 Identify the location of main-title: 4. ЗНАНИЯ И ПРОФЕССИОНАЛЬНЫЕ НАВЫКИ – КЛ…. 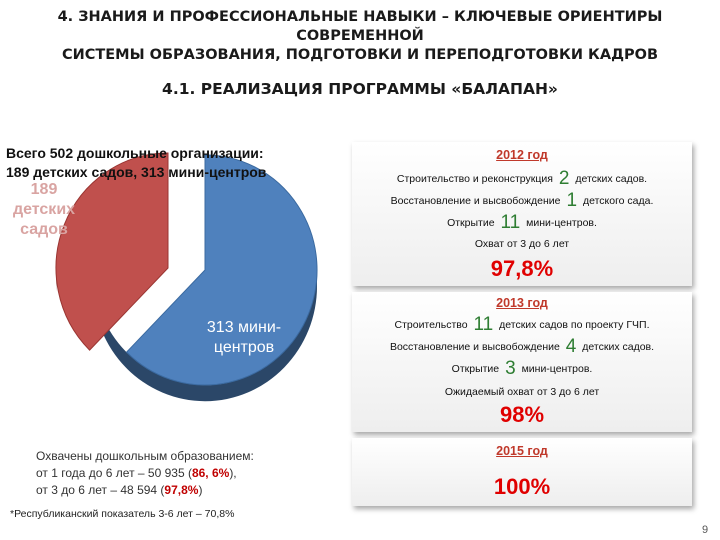
(360, 36).